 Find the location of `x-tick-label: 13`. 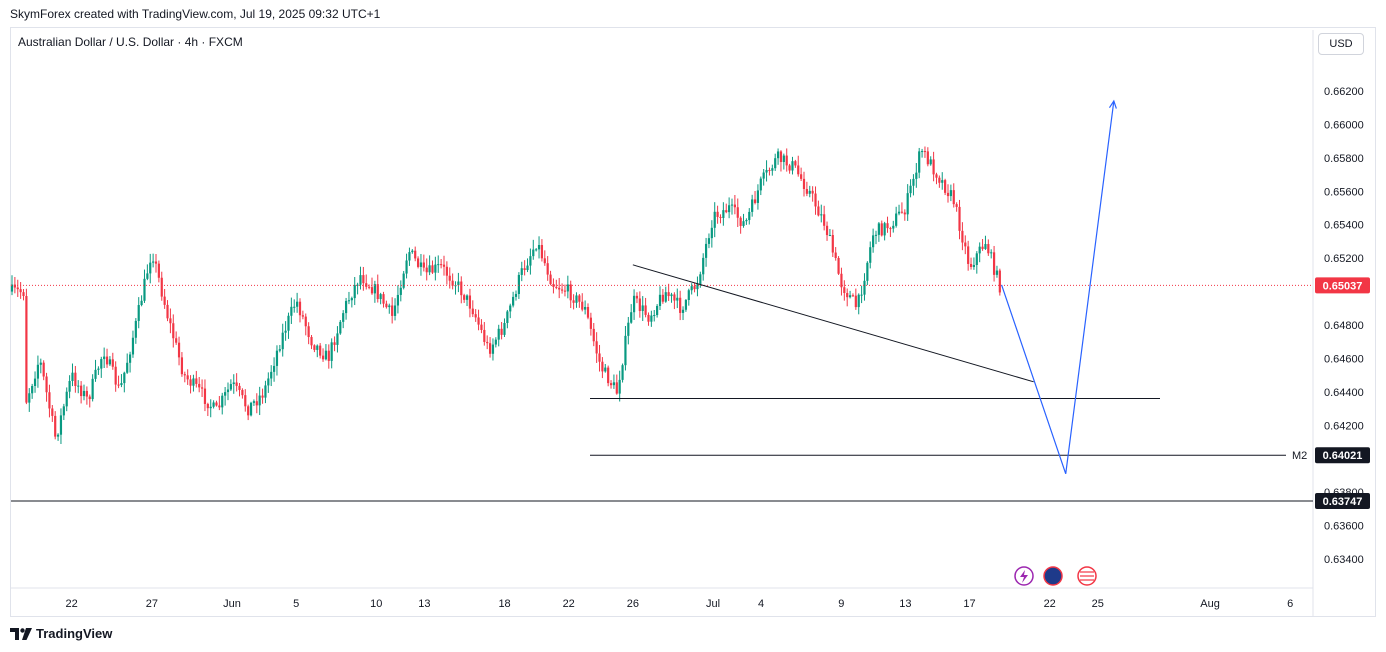

x-tick-label: 13 is located at coordinates (905, 604).